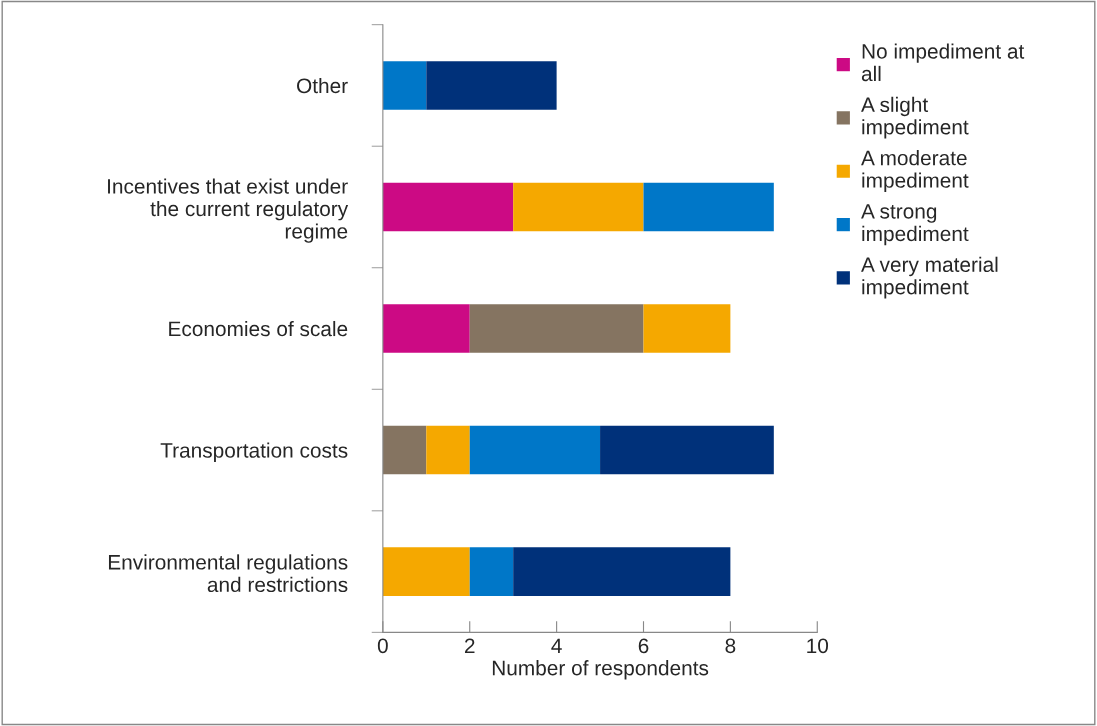 The image size is (1097, 726). What do you see at coordinates (469, 645) in the screenshot?
I see `x-tick-label: 2` at bounding box center [469, 645].